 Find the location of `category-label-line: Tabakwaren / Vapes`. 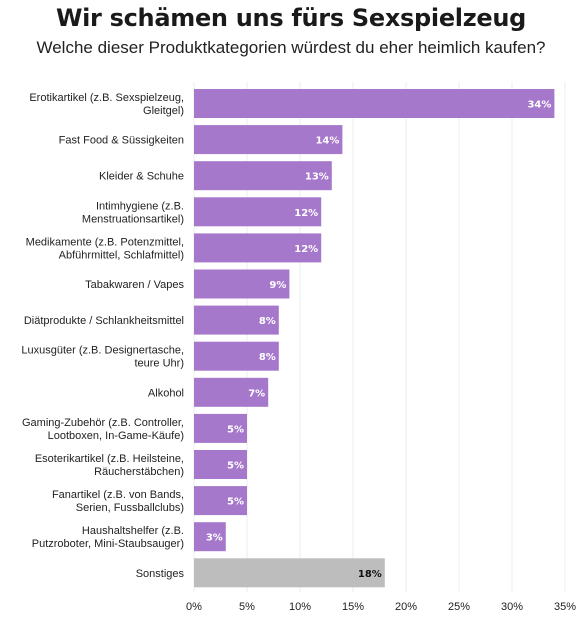

category-label-line: Tabakwaren / Vapes is located at coordinates (134, 285).